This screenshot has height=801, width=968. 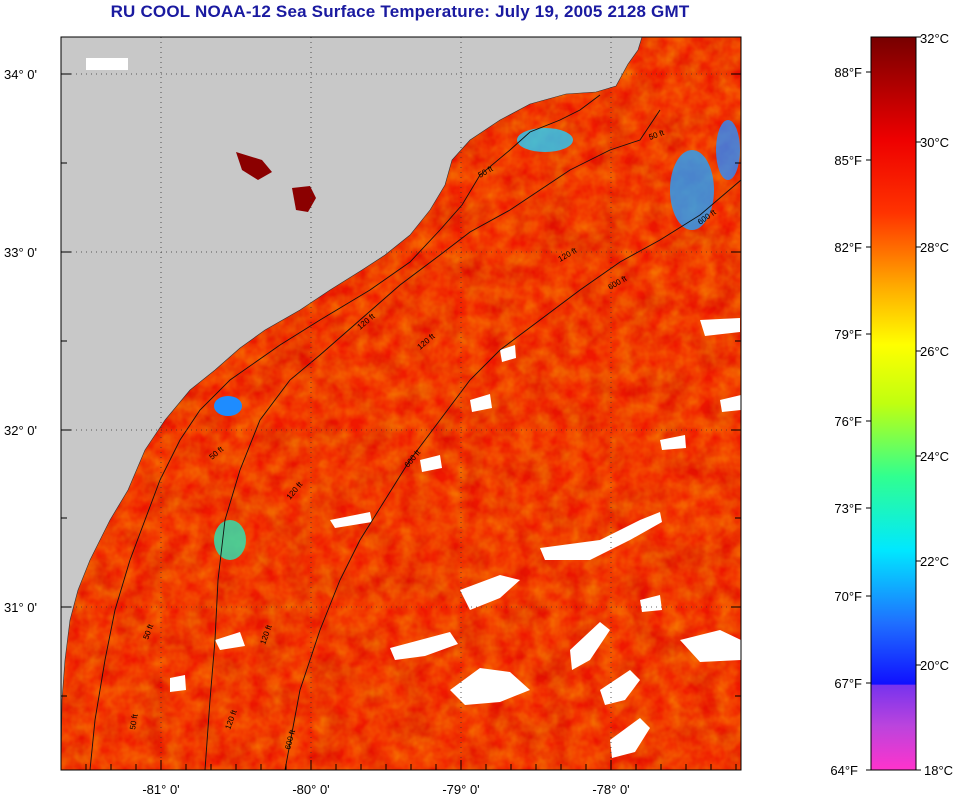 I want to click on colorbar-f-label: 67°F, so click(x=848, y=683).